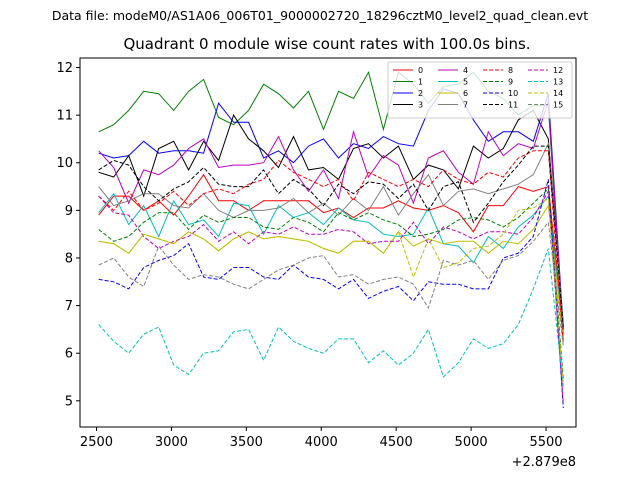  What do you see at coordinates (69, 401) in the screenshot?
I see `y-tick-label: 5` at bounding box center [69, 401].